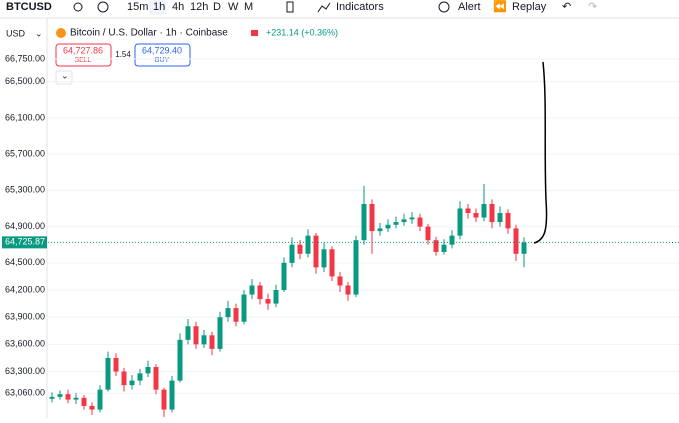 The image size is (679, 423). I want to click on interval: 1h, so click(159, 7).